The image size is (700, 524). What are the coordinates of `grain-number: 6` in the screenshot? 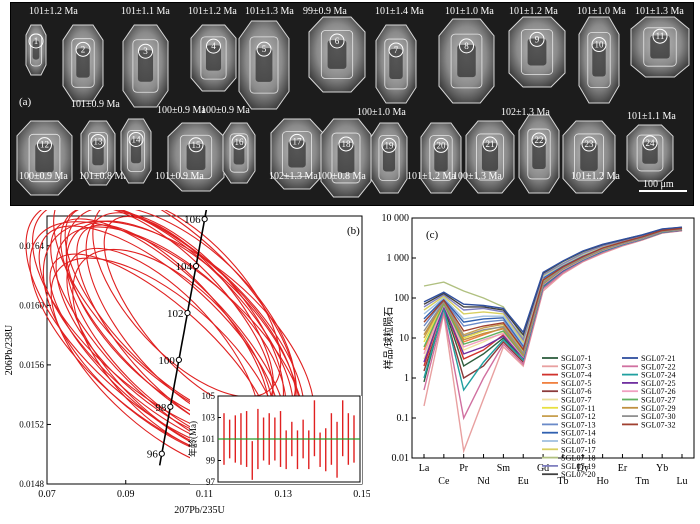 It's located at (337, 41).